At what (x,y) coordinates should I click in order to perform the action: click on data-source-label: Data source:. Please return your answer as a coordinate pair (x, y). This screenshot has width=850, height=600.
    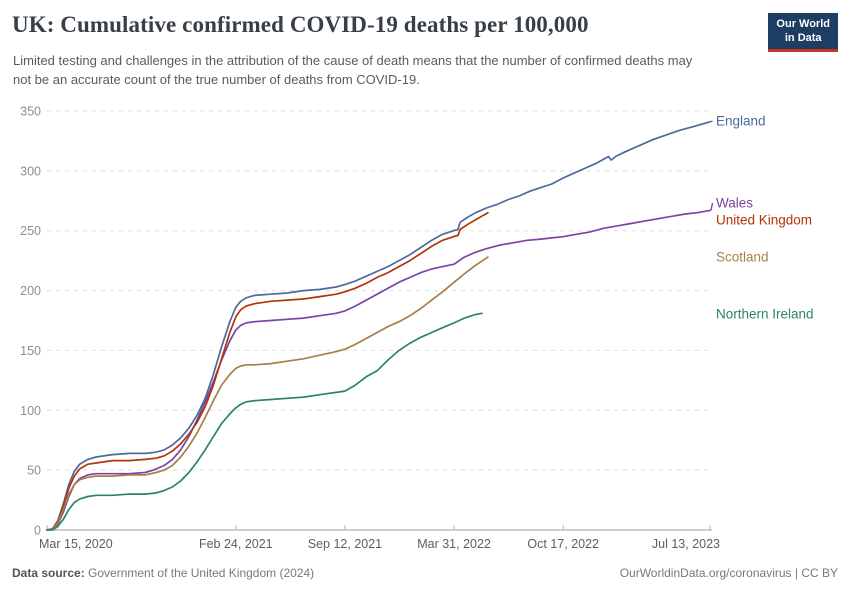
    Looking at the image, I should click on (48, 573).